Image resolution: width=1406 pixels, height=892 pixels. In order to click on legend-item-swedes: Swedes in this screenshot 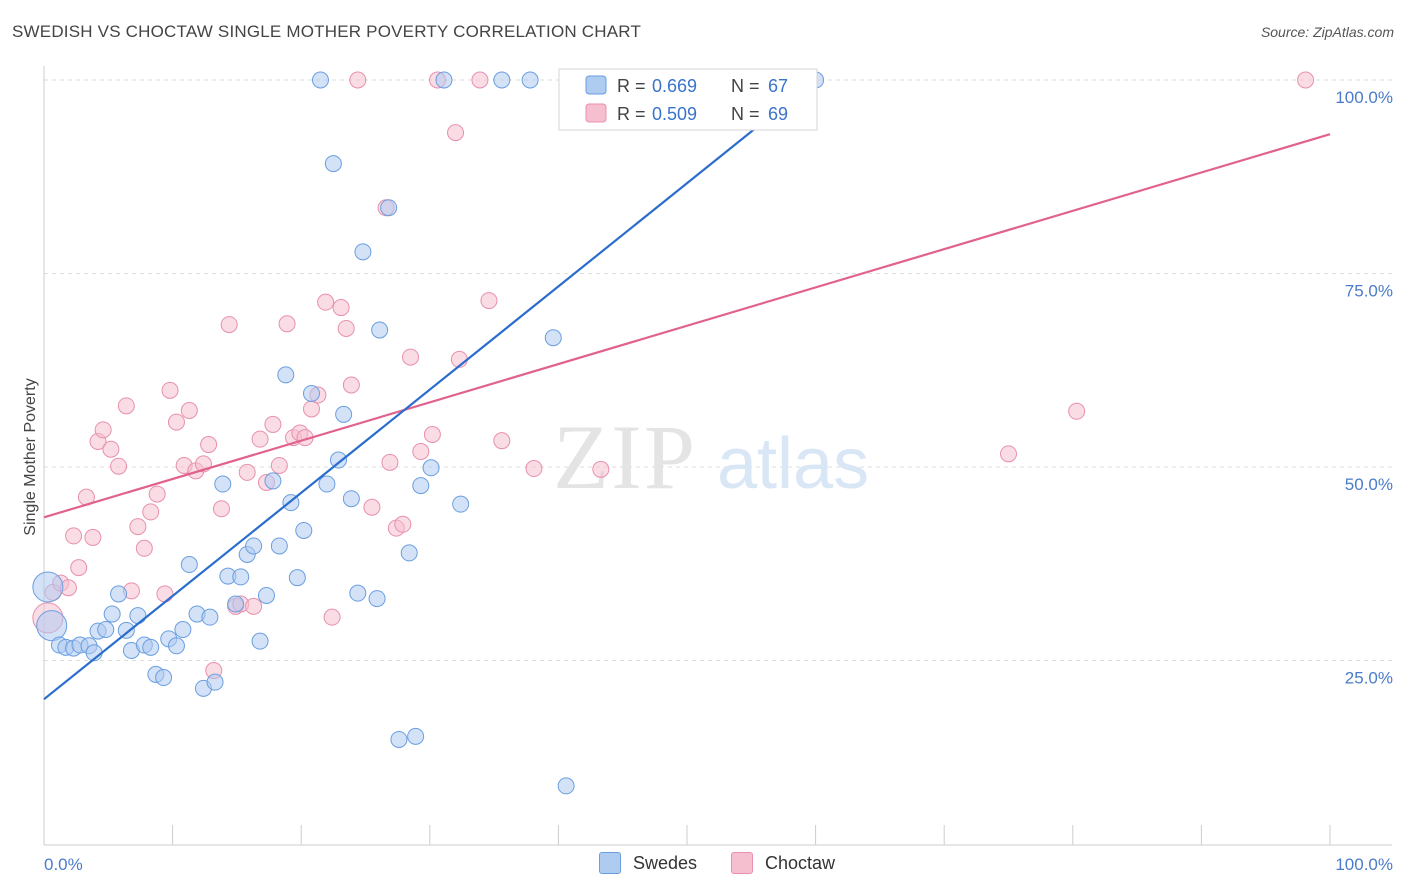, I will do `click(648, 863)`.